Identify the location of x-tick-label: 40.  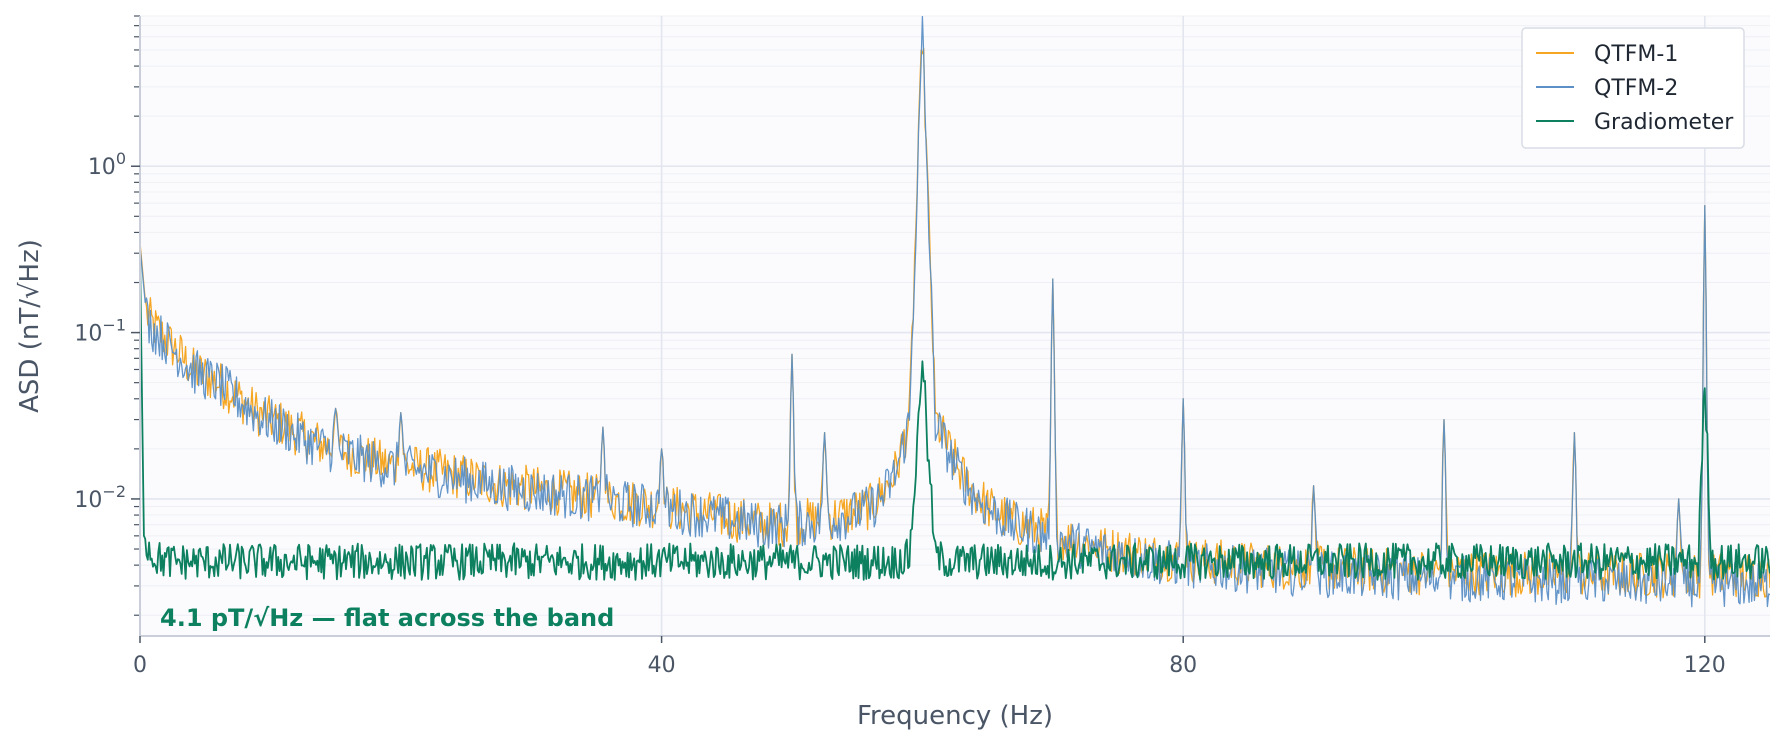
(662, 665).